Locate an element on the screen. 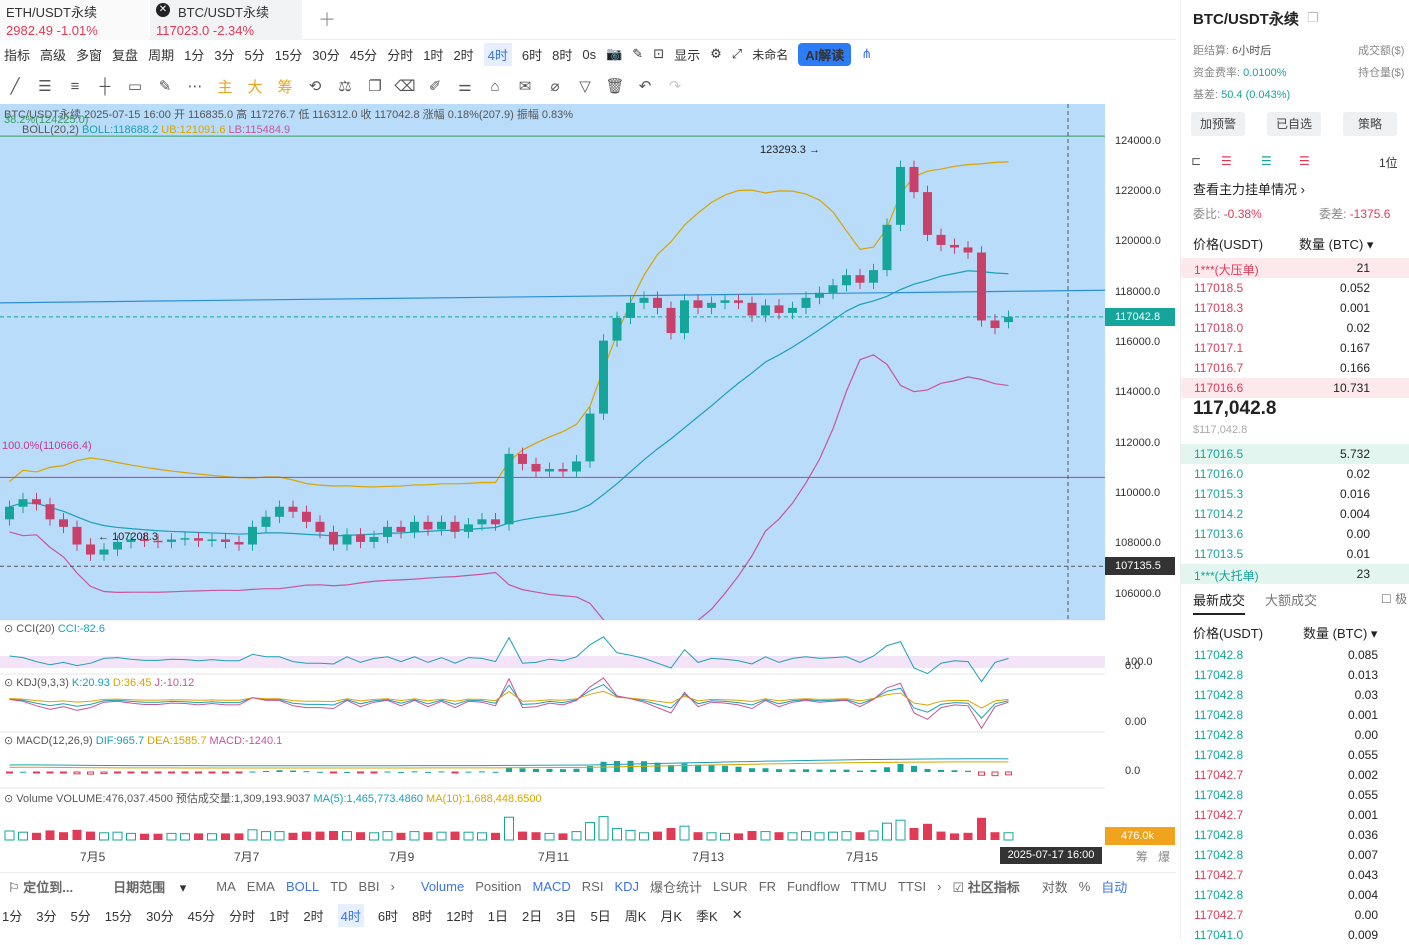 This screenshot has width=1409, height=945. tab-latest-trades: 最新成交 is located at coordinates (1219, 602).